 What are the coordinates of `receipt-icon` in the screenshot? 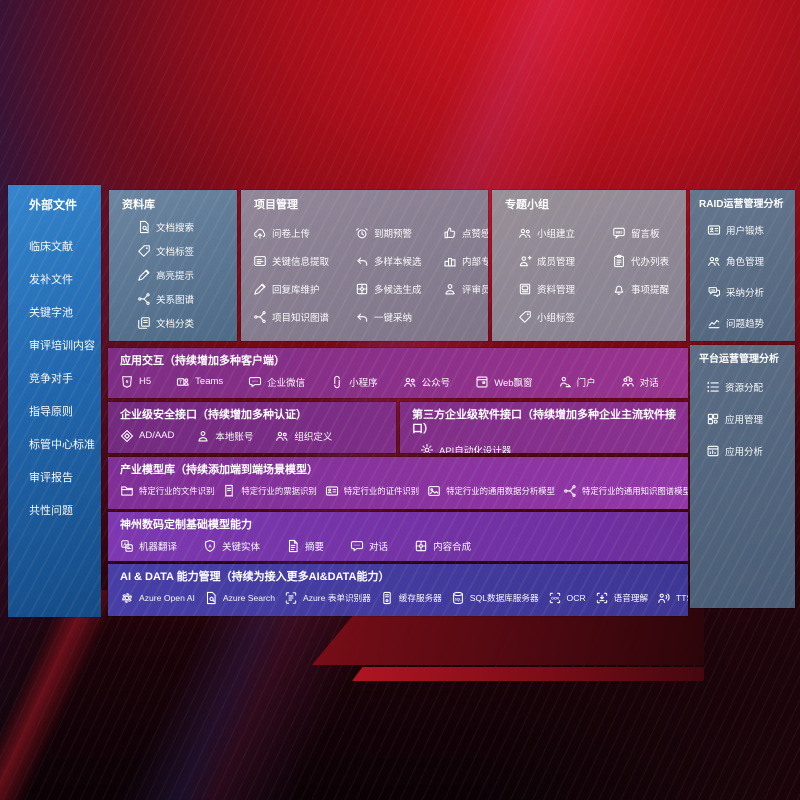 It's located at (229, 491).